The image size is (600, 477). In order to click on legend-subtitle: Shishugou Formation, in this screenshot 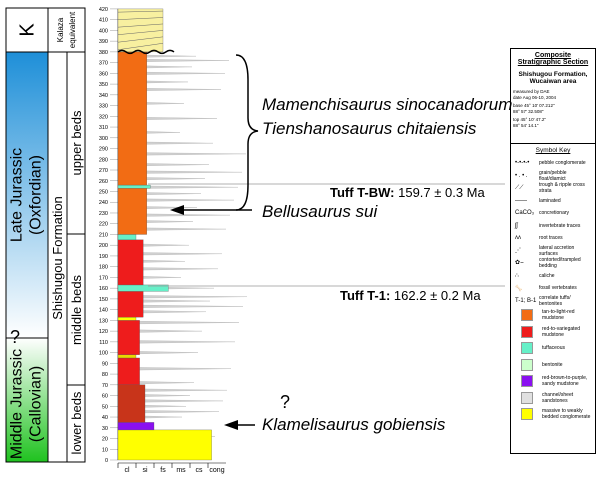, I will do `click(553, 74)`.